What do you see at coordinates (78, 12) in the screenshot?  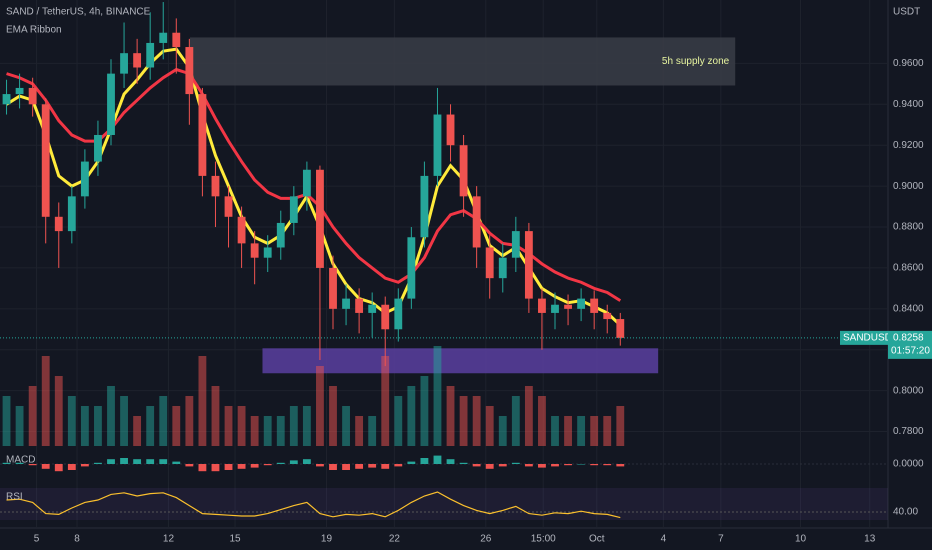 I see `chart-title: SAND / TetherUS, 4h, BINANCE` at bounding box center [78, 12].